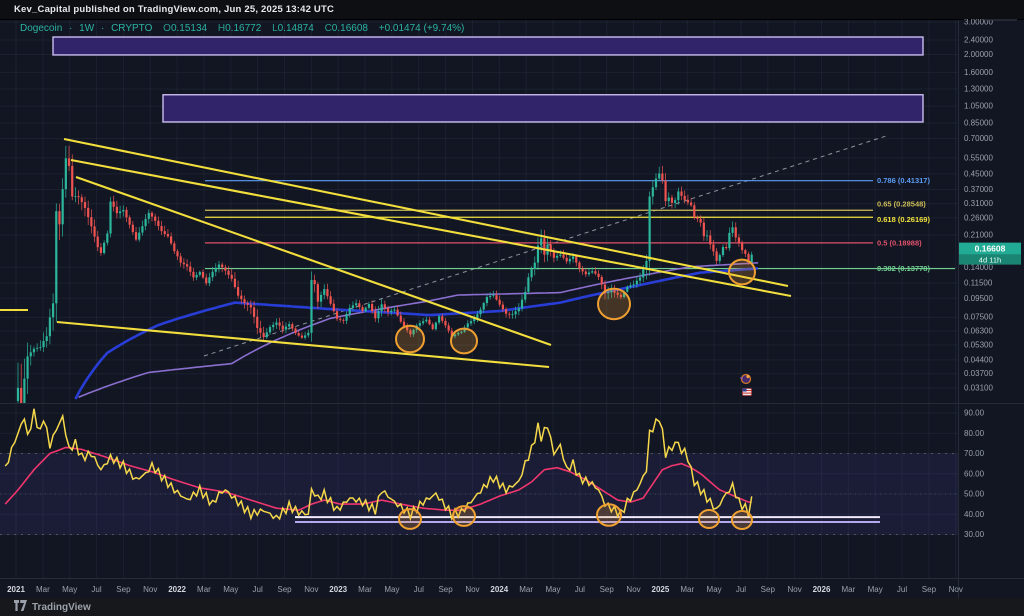 The width and height of the screenshot is (1024, 616). What do you see at coordinates (903, 180) in the screenshot?
I see `svg-text: 0.786 (0.41317)` at bounding box center [903, 180].